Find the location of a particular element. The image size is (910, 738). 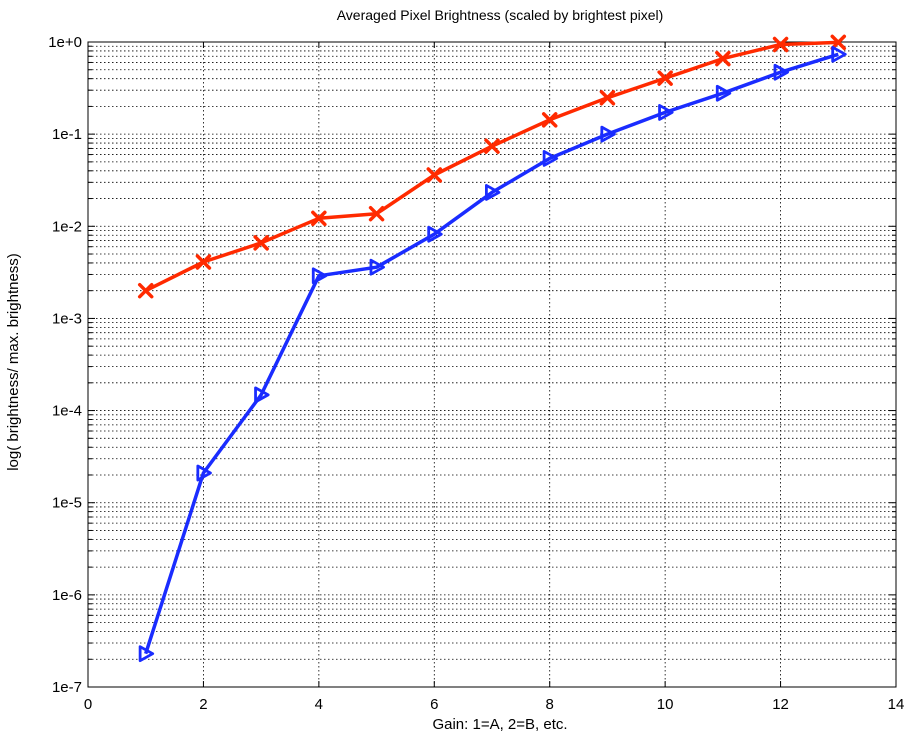

y-tick-label: 1e-5 is located at coordinates (67, 503).